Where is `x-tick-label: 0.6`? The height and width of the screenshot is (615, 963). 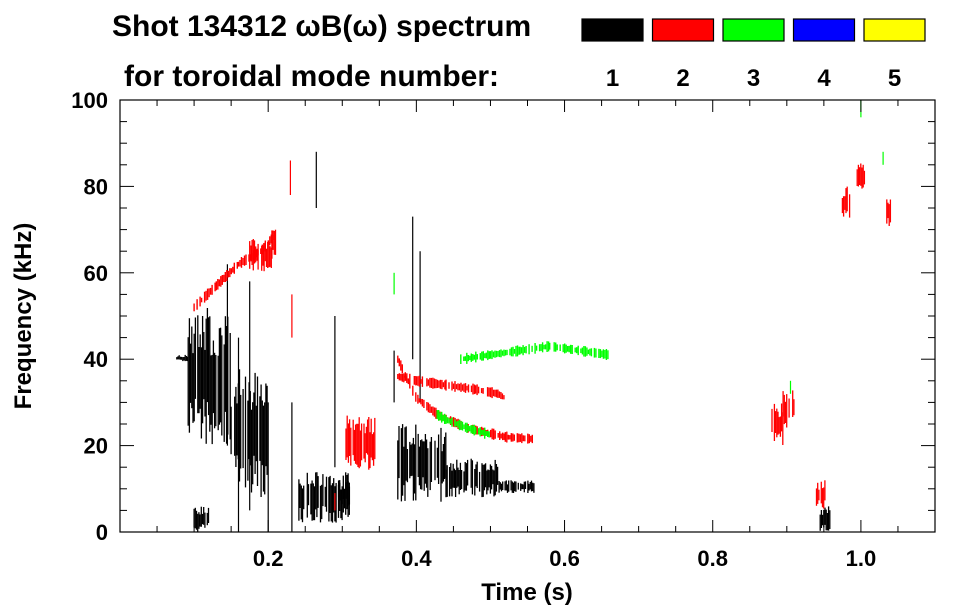
x-tick-label: 0.6 is located at coordinates (564, 558).